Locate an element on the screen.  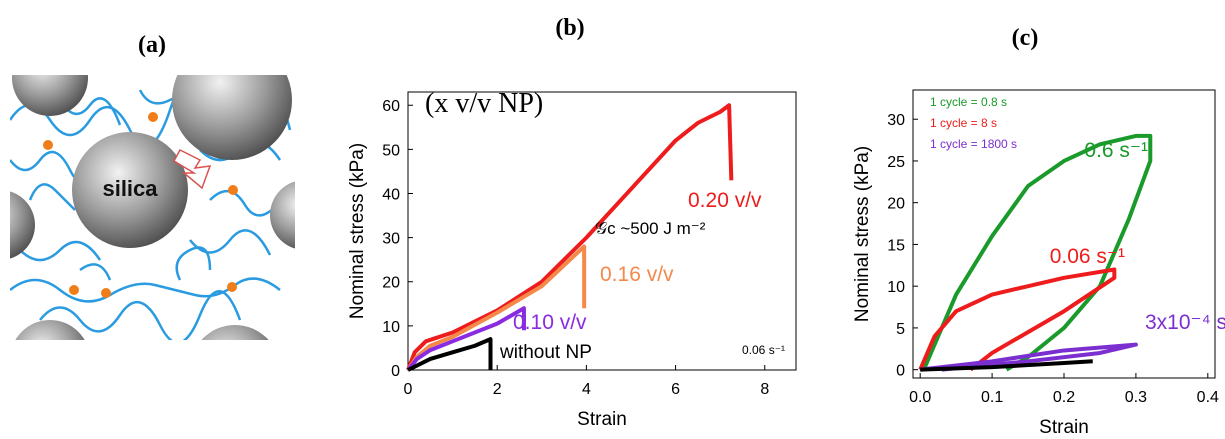
y-tick-label: 25 is located at coordinates (896, 162).